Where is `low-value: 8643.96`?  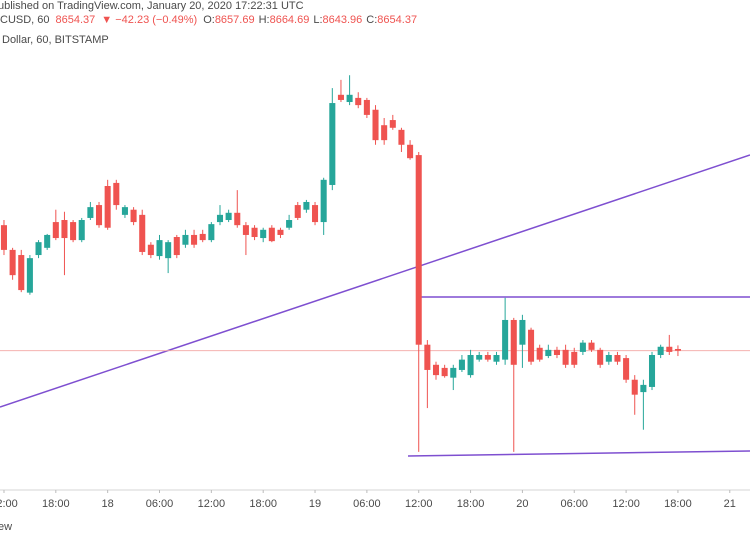
low-value: 8643.96 is located at coordinates (343, 20).